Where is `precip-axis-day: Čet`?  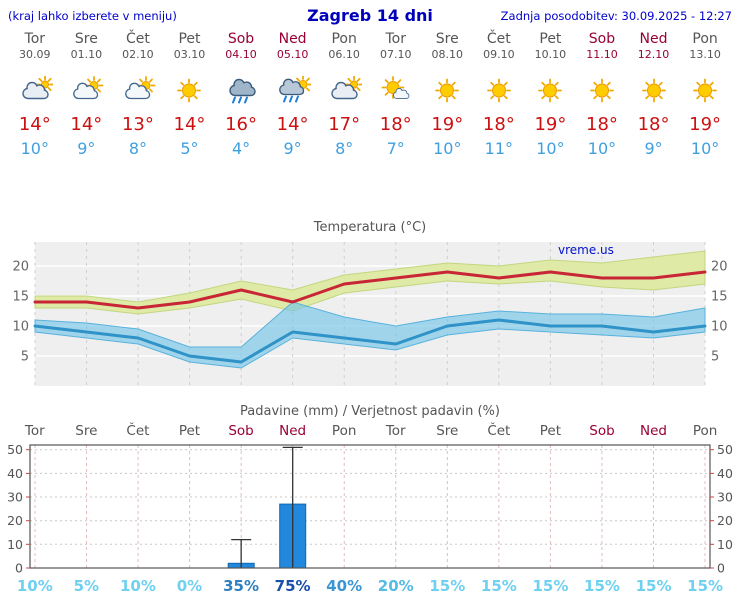
precip-axis-day: Čet is located at coordinates (138, 431).